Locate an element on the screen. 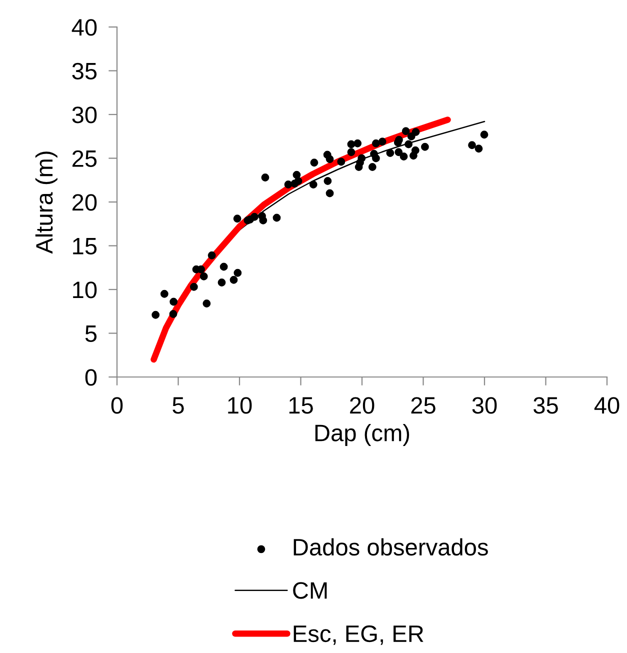 The height and width of the screenshot is (653, 627). x-tick-label: 0 is located at coordinates (117, 405).